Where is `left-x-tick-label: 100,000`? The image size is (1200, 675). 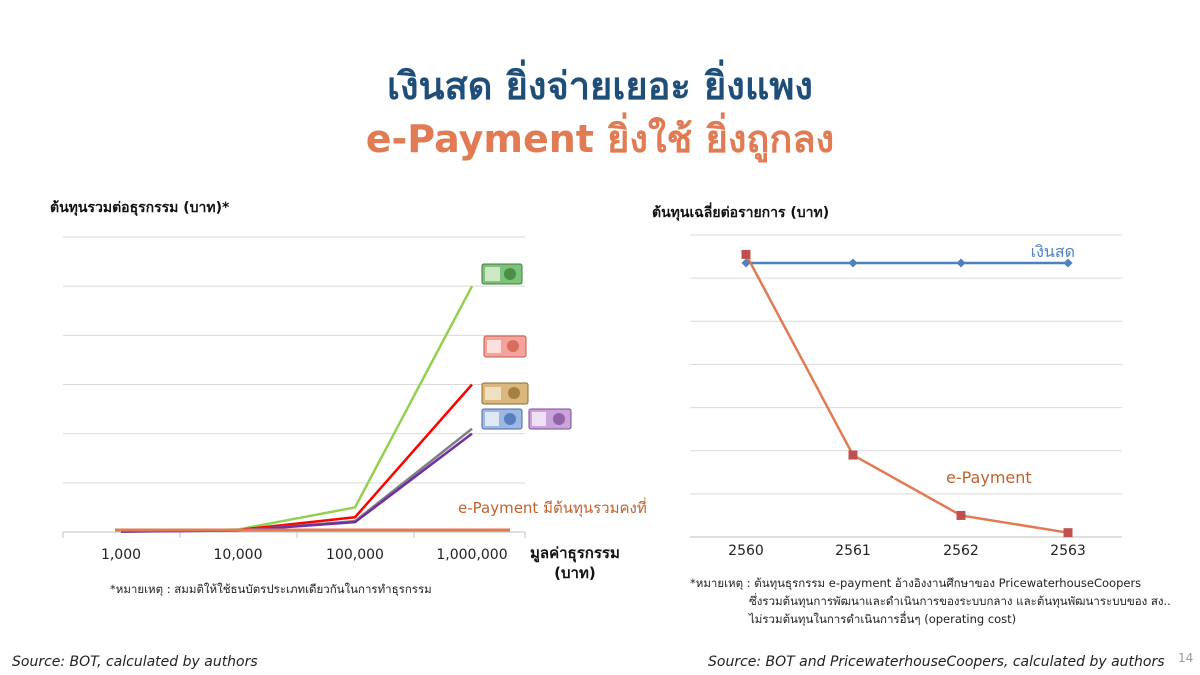 left-x-tick-label: 100,000 is located at coordinates (355, 555).